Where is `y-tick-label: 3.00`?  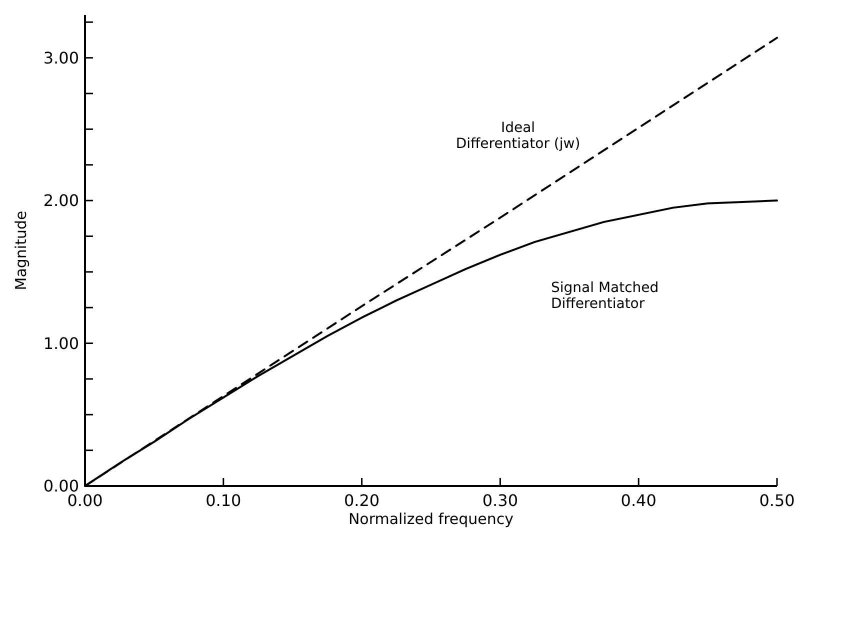
y-tick-label: 3.00 is located at coordinates (61, 58).